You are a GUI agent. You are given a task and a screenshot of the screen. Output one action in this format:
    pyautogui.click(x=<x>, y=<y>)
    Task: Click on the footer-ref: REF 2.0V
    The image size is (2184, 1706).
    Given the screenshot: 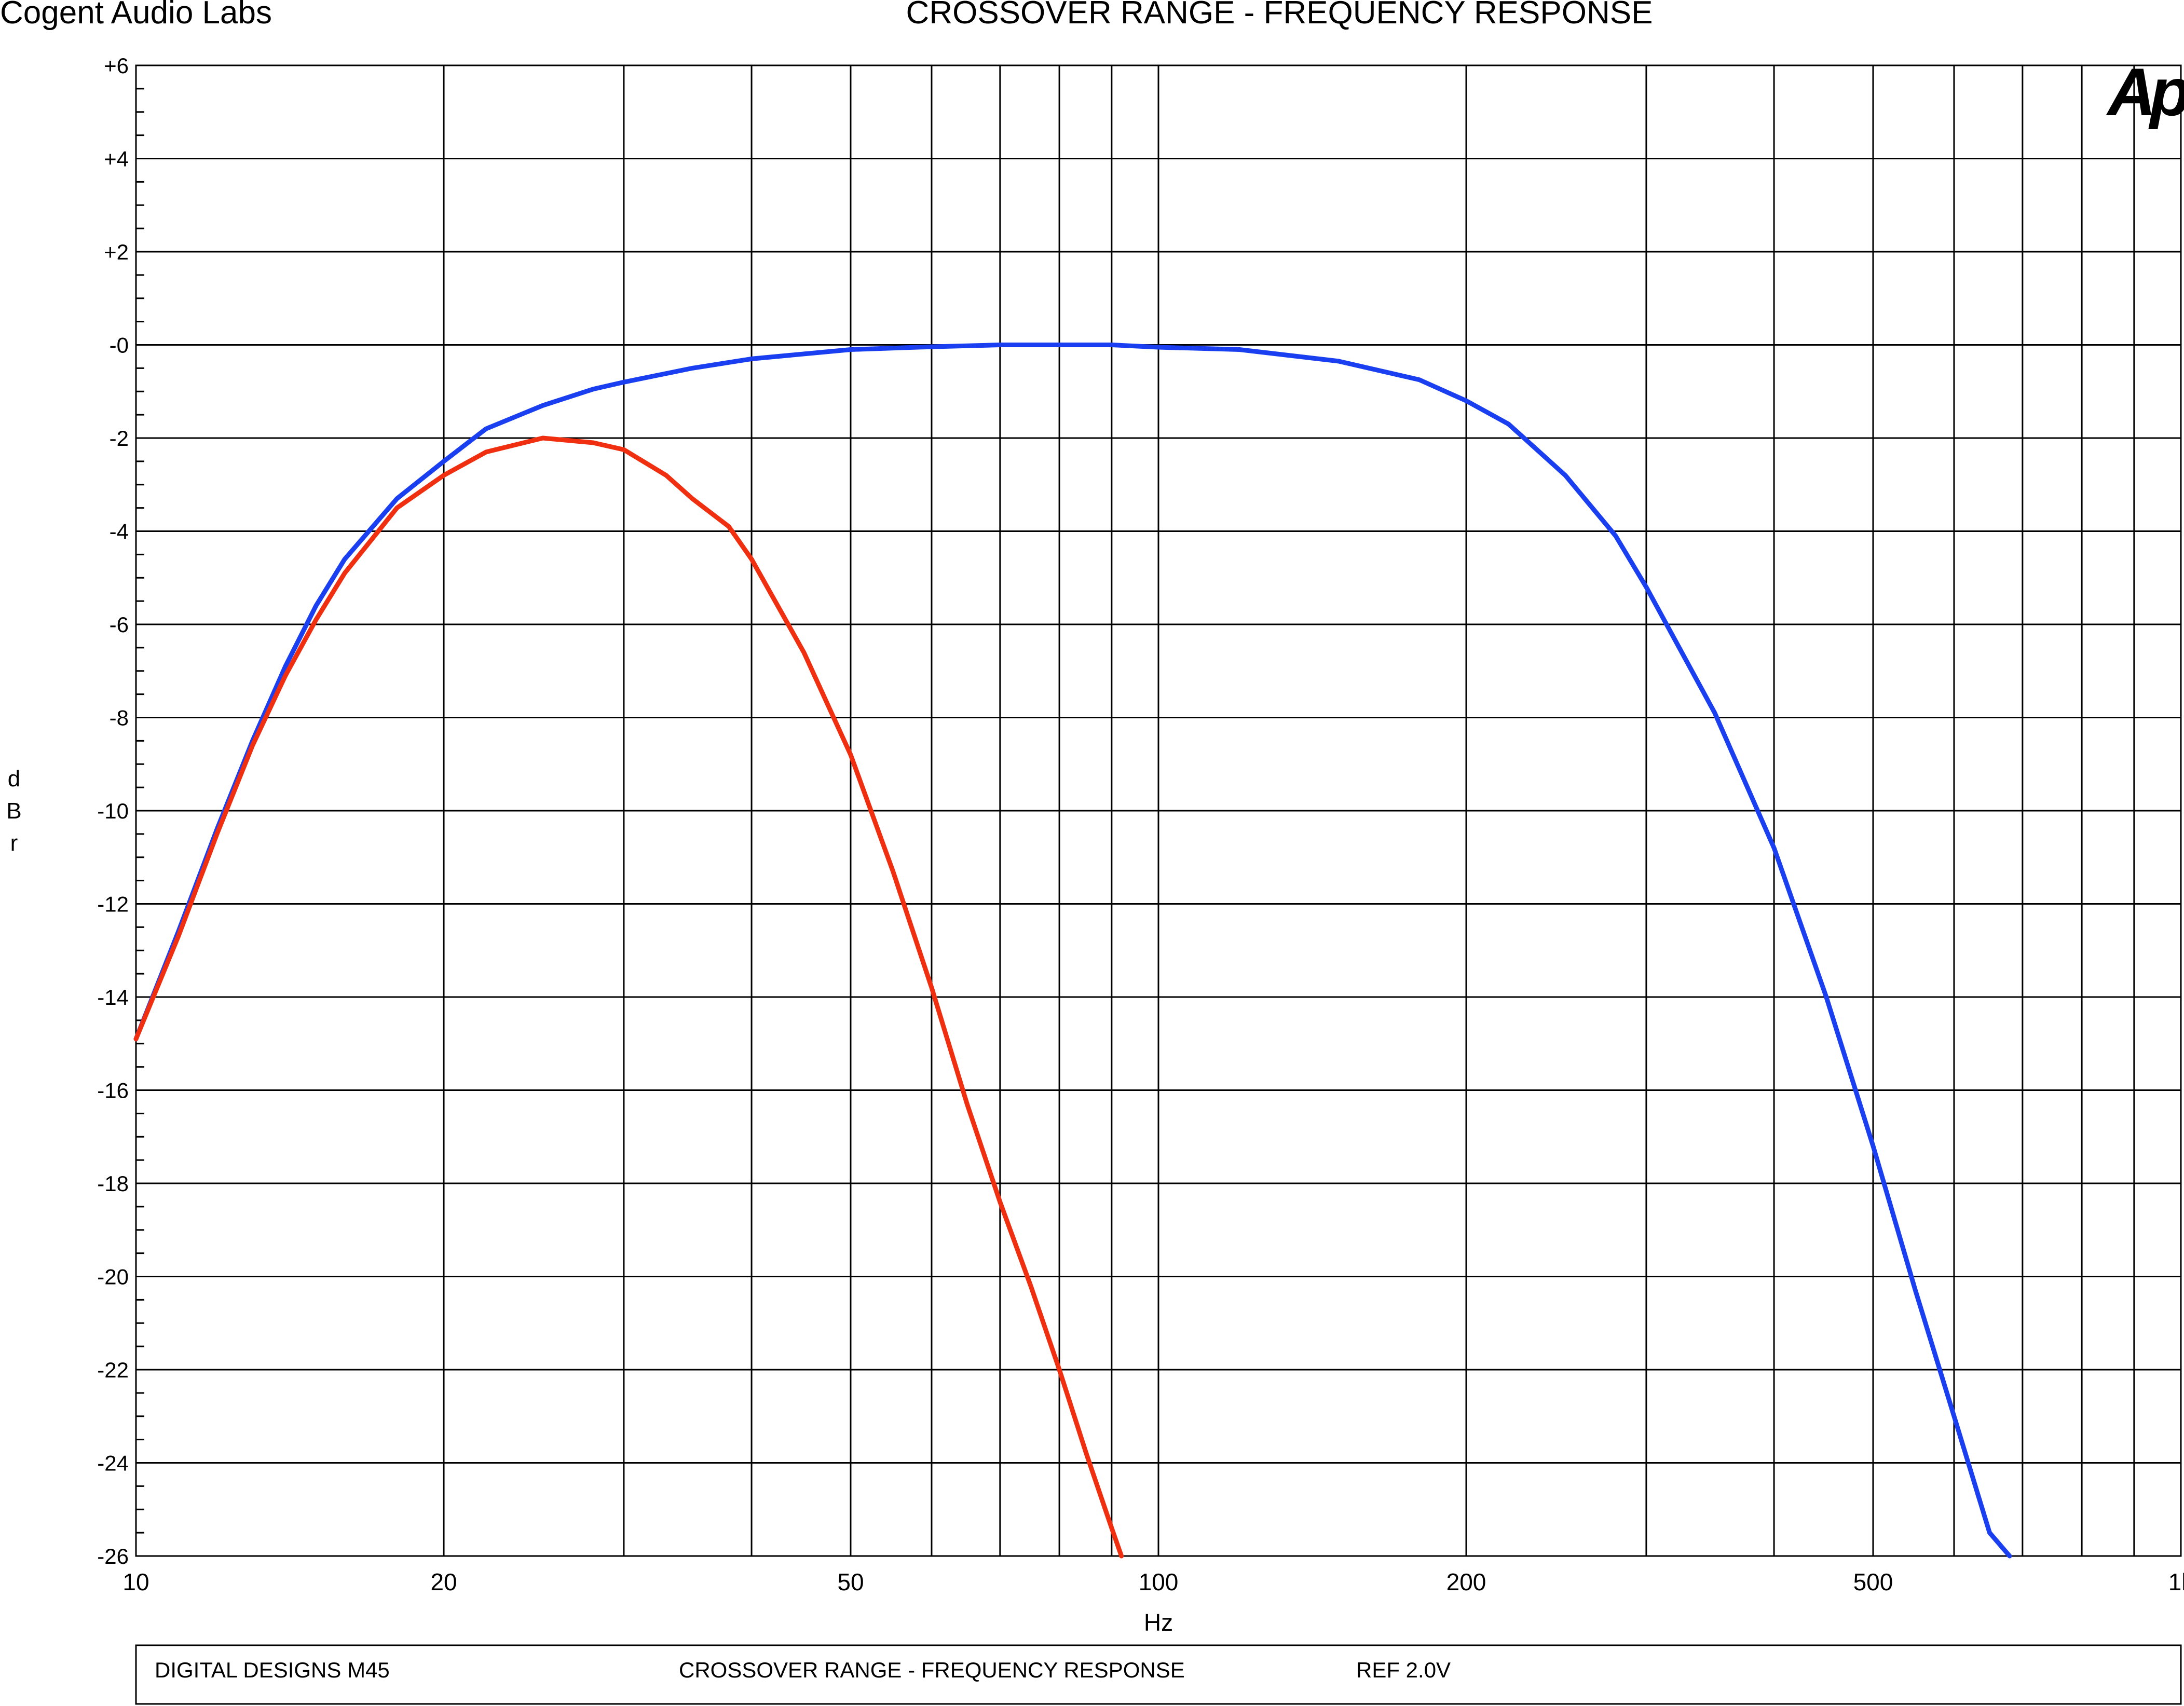 What is the action you would take?
    pyautogui.click(x=1404, y=1670)
    